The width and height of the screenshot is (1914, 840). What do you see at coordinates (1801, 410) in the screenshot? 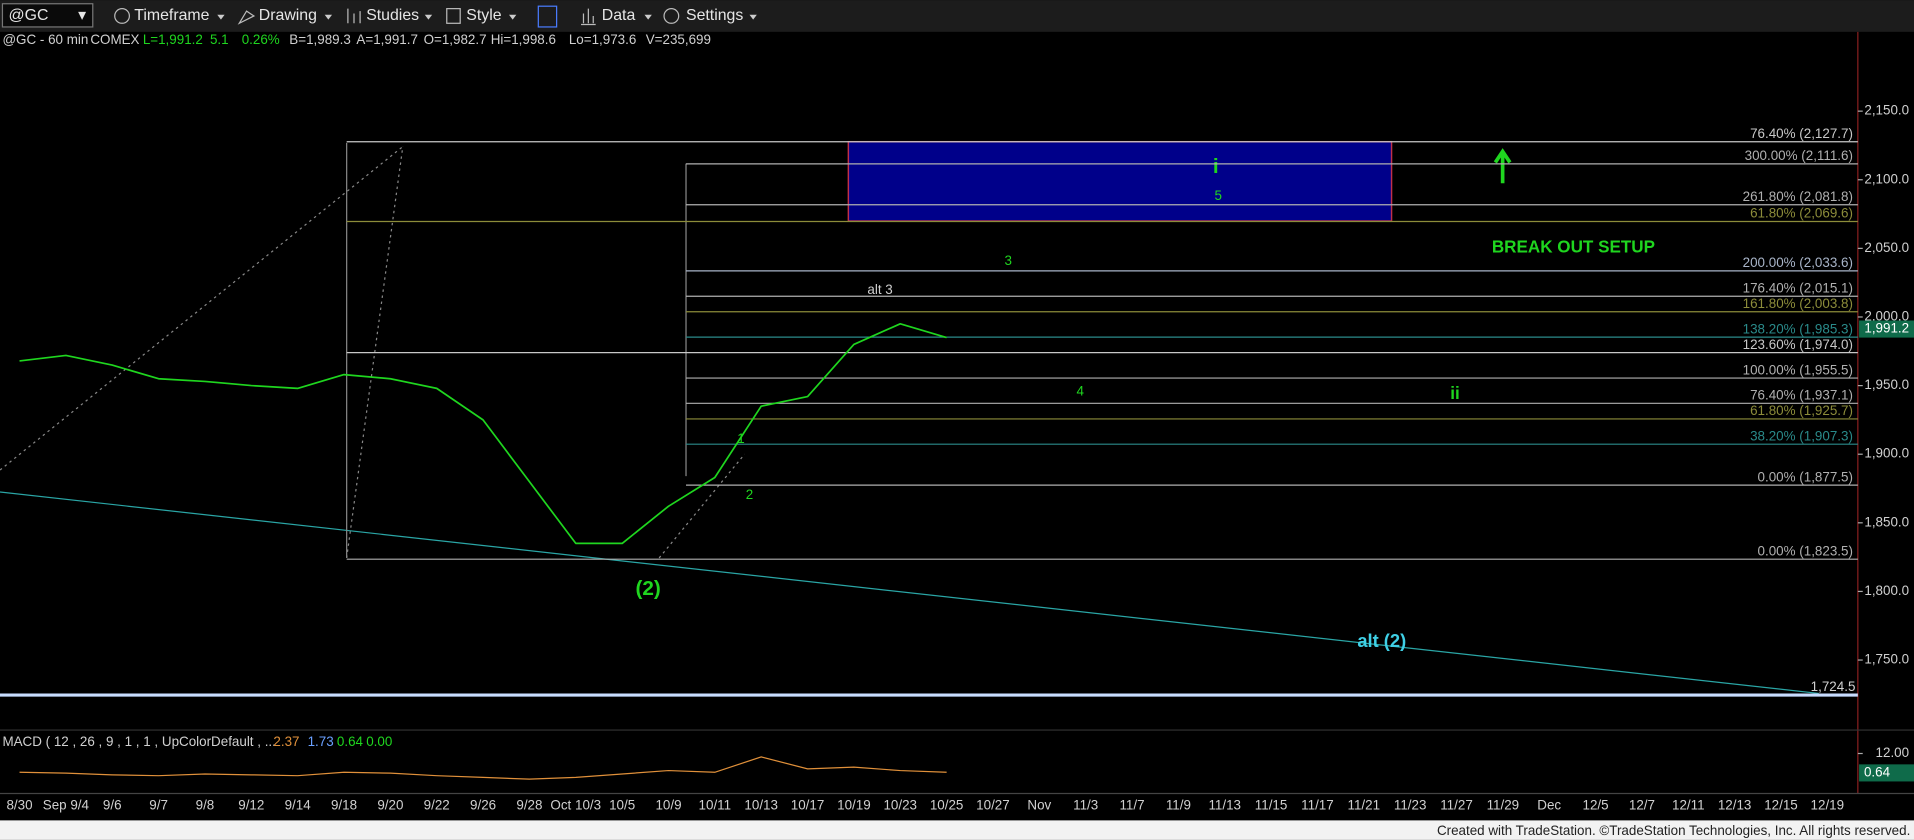
I see `fib-label: 61.80% (1,925.7)` at bounding box center [1801, 410].